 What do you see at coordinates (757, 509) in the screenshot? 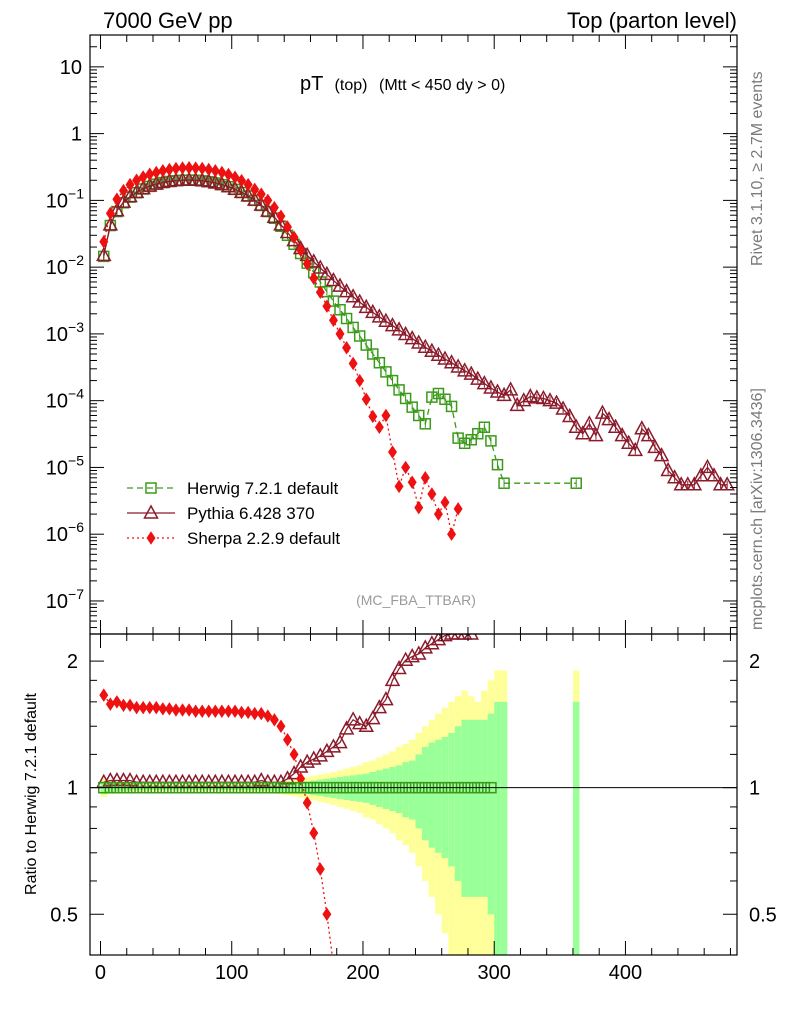
I see `mcplots-label: mcplots.cern.ch [arXiv:1306.3436]` at bounding box center [757, 509].